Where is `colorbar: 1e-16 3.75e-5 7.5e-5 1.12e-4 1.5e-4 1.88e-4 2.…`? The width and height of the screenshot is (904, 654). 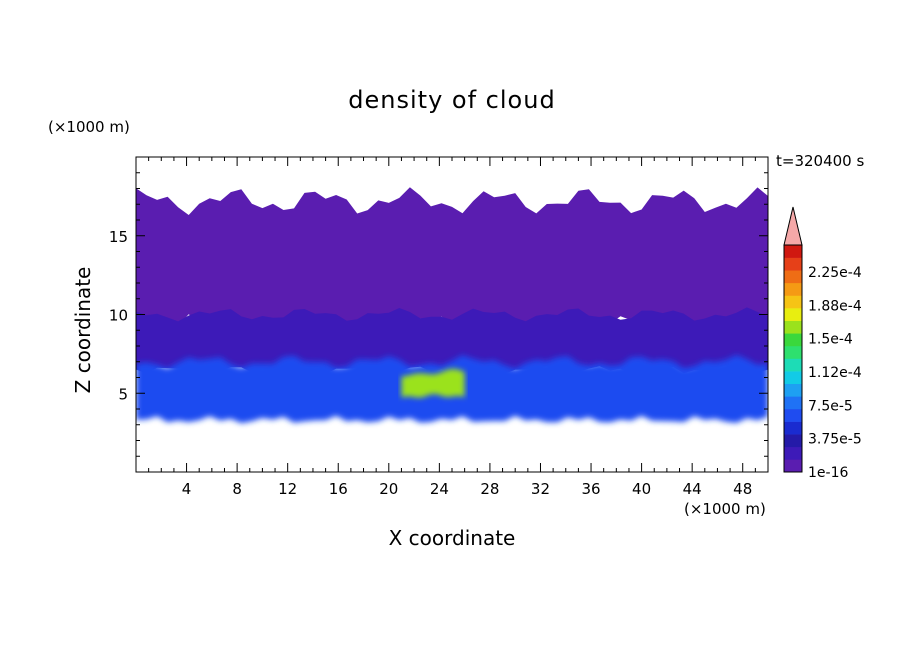
colorbar: 1e-16 3.75e-5 7.5e-5 1.12e-4 1.5e-4 1.88e-4 2.… is located at coordinates (822, 343).